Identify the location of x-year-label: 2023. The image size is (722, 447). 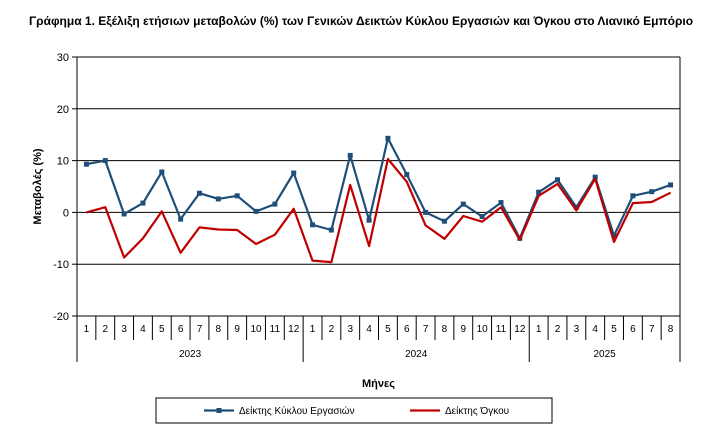
(190, 354).